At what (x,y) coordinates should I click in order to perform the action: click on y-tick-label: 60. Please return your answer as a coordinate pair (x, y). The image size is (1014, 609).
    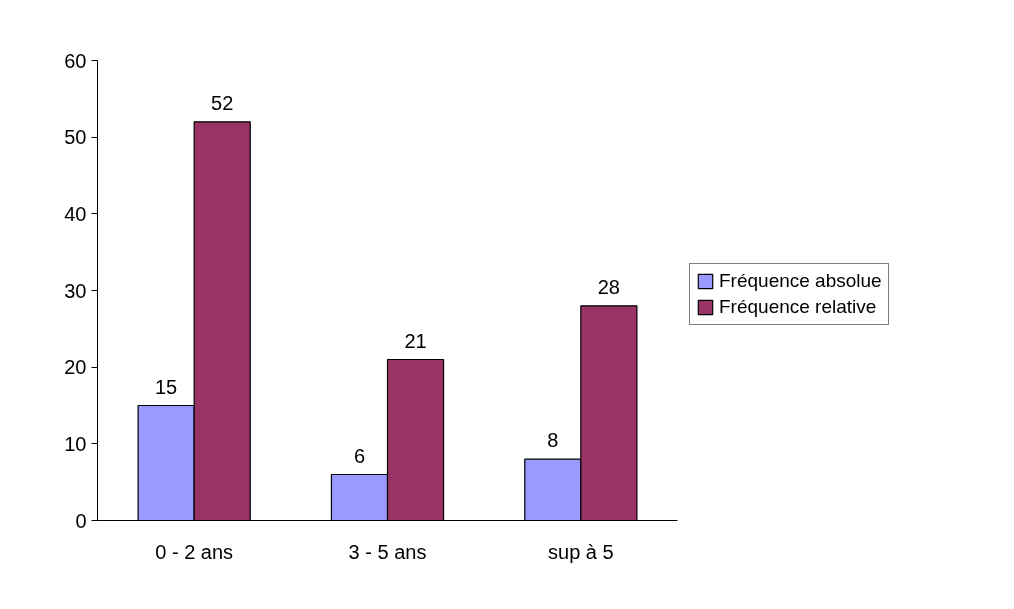
    Looking at the image, I should click on (75, 60).